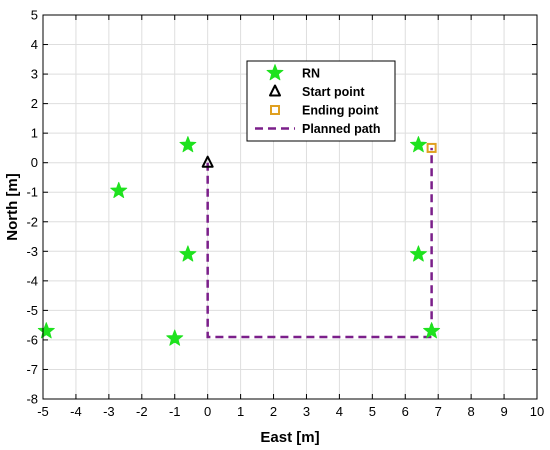 The image size is (550, 450). Describe the element at coordinates (339, 411) in the screenshot. I see `x-tick-label: 4` at that location.